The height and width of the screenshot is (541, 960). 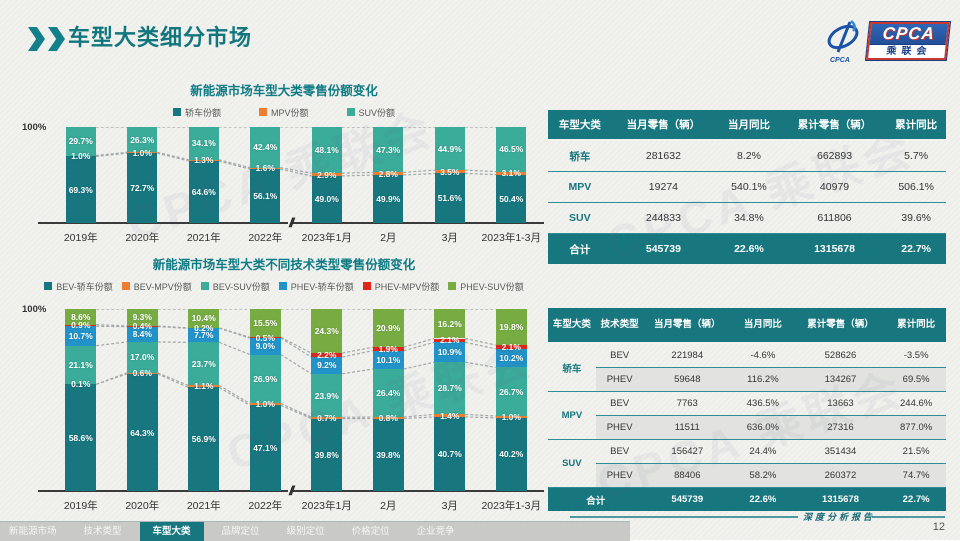 What do you see at coordinates (401, 286) in the screenshot?
I see `legend-item: PHEV-MPV份额` at bounding box center [401, 286].